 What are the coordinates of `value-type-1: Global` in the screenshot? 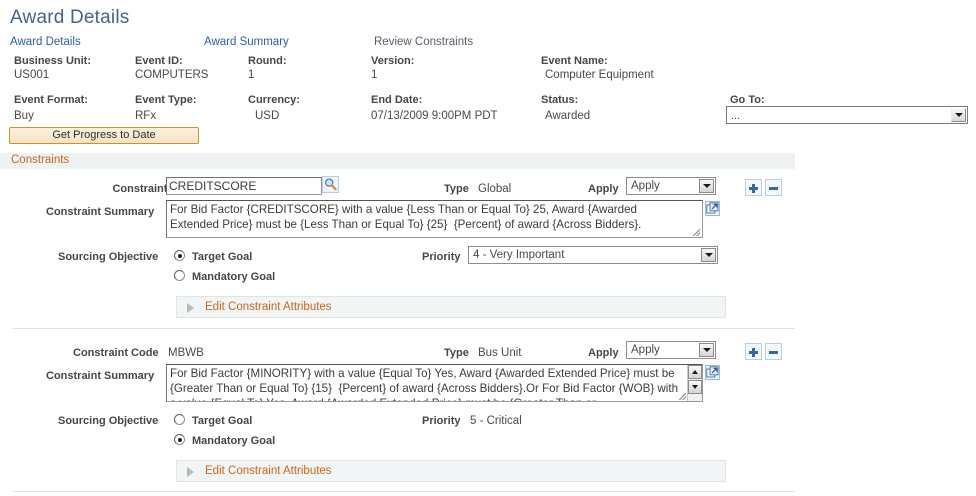 It's located at (495, 189).